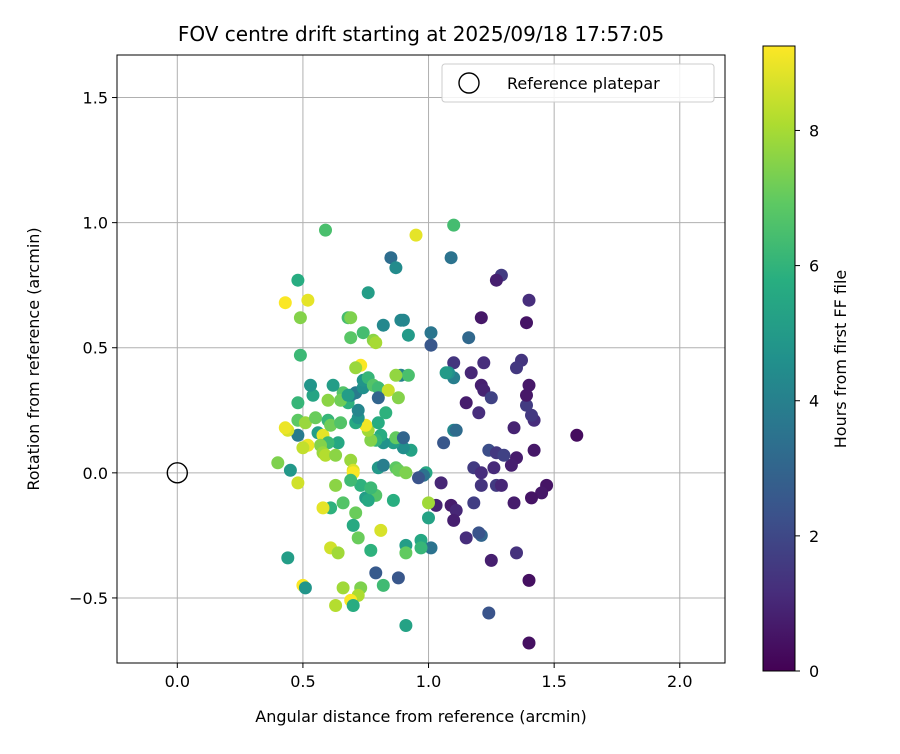  Describe the element at coordinates (33, 358) in the screenshot. I see `y-axis-label: Rotation from reference (arcmin)` at that location.